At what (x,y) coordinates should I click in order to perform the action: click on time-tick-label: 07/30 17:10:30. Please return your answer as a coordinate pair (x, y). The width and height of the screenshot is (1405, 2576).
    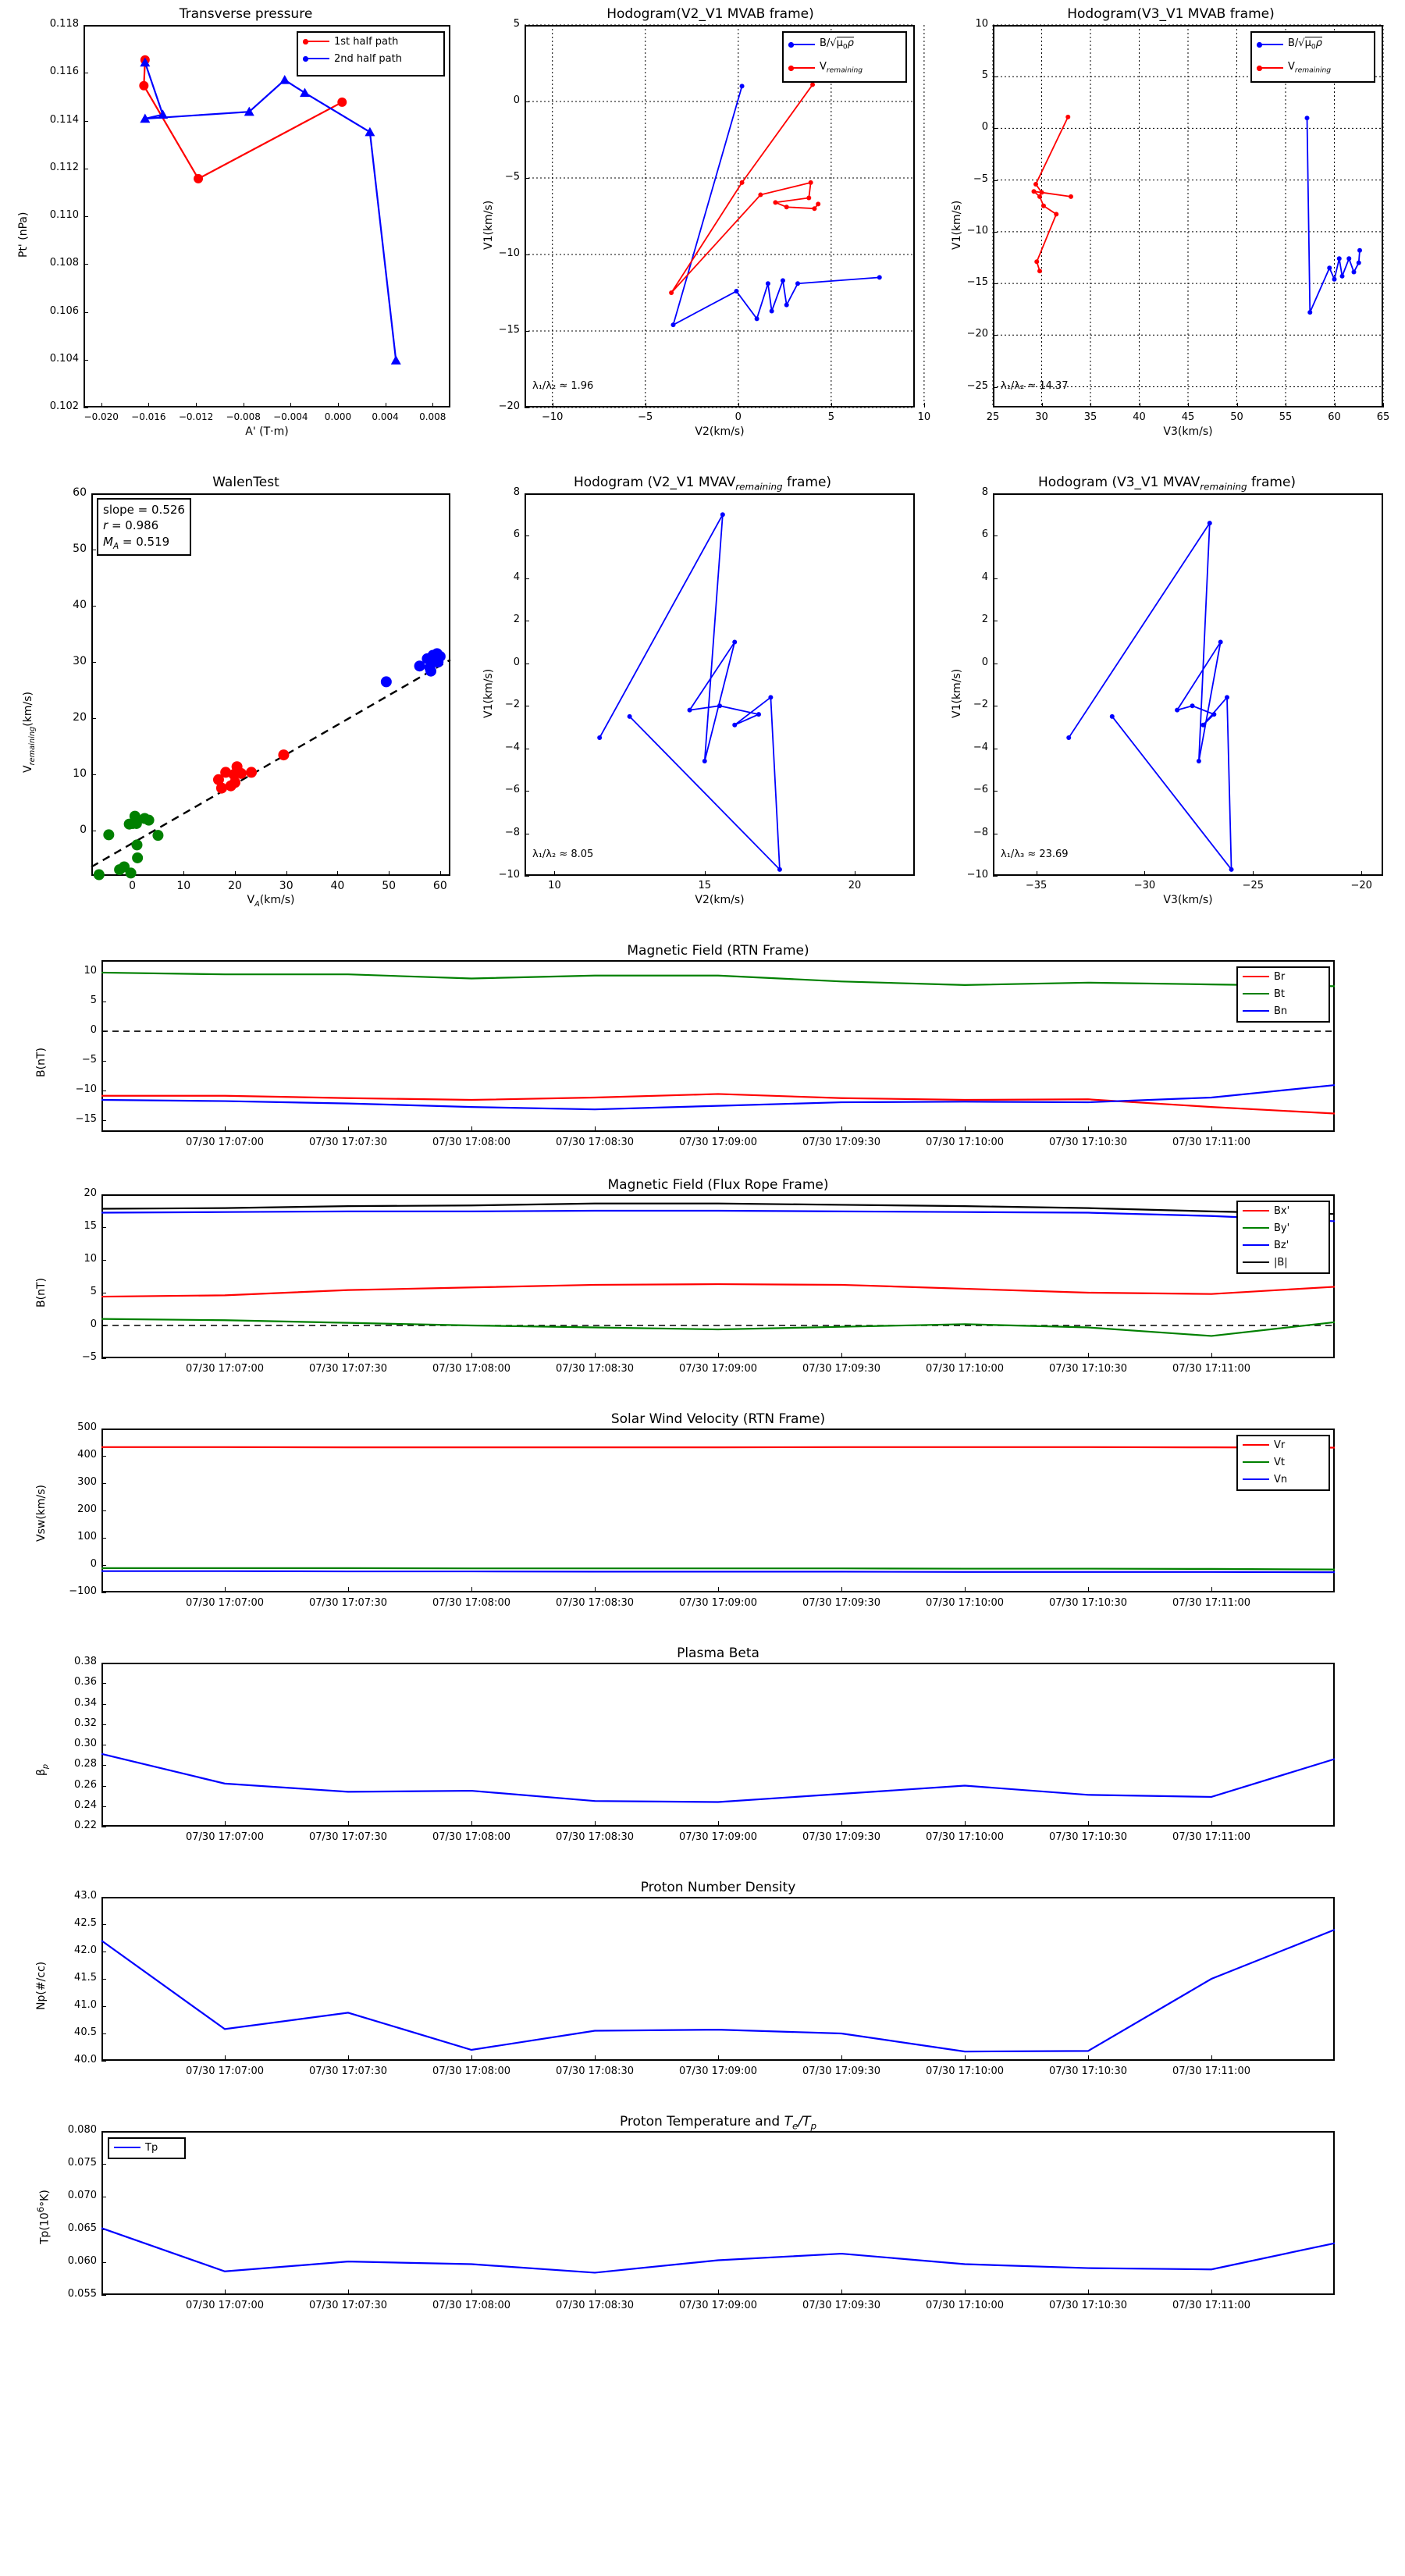
    Looking at the image, I should click on (1088, 1142).